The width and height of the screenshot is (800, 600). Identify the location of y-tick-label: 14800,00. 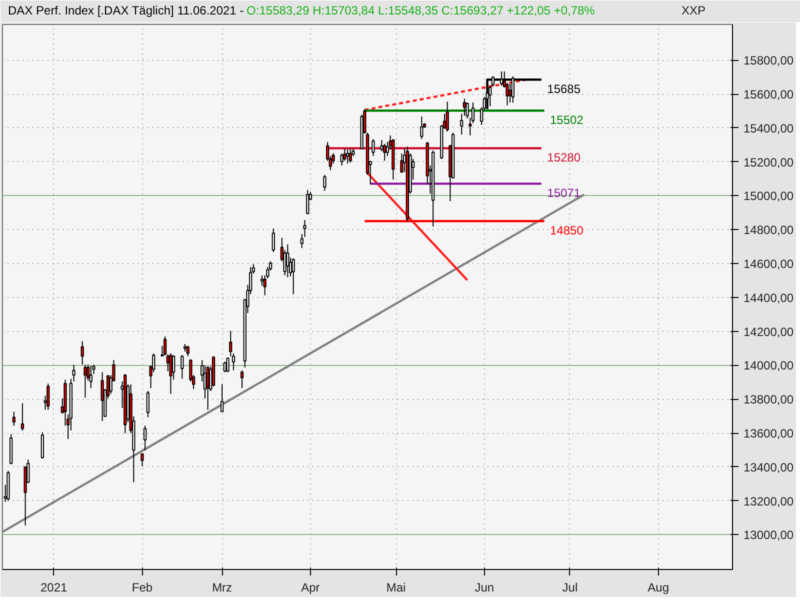
(769, 230).